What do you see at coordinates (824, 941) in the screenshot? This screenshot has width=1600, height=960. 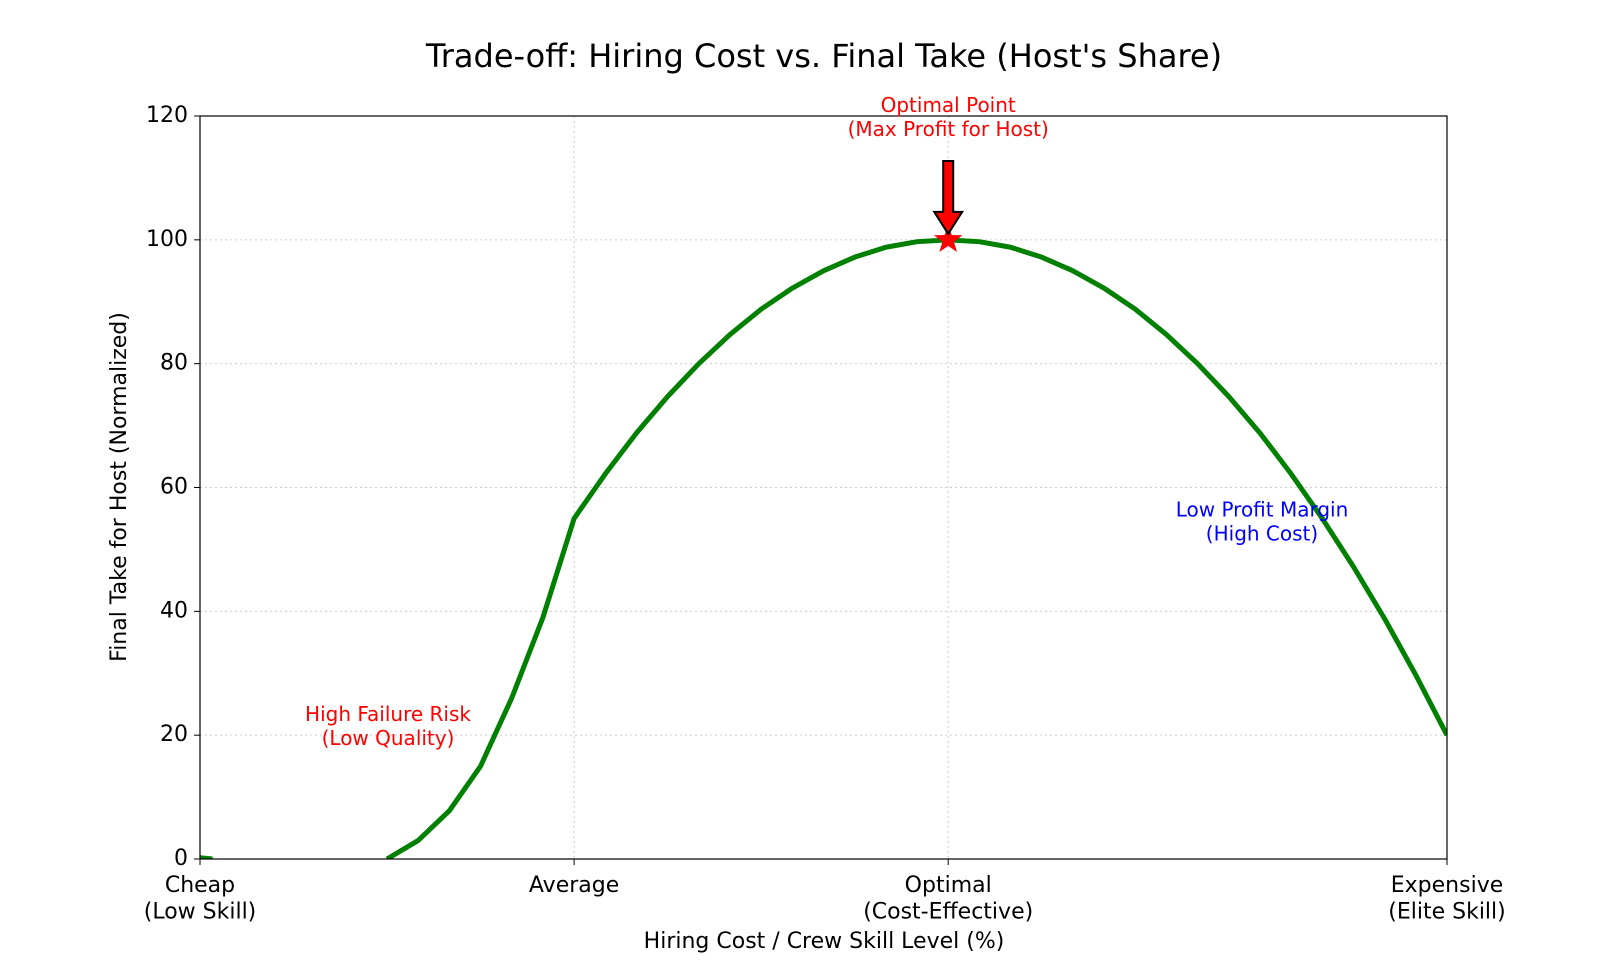 I see `x-axis-label: Hiring Cost / Crew Skill Level (%)` at bounding box center [824, 941].